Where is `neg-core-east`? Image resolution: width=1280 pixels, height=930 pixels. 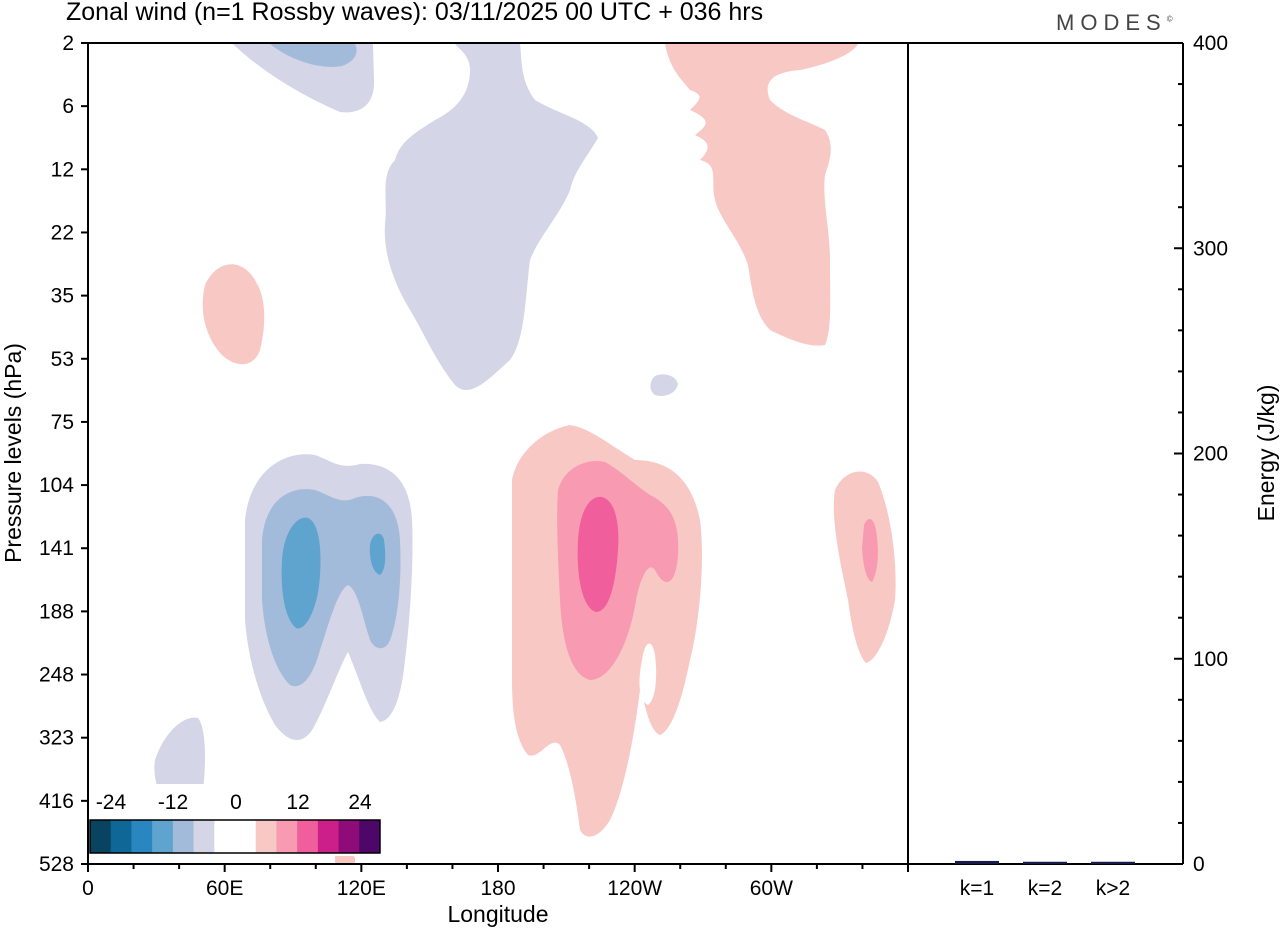
neg-core-east is located at coordinates (377, 554).